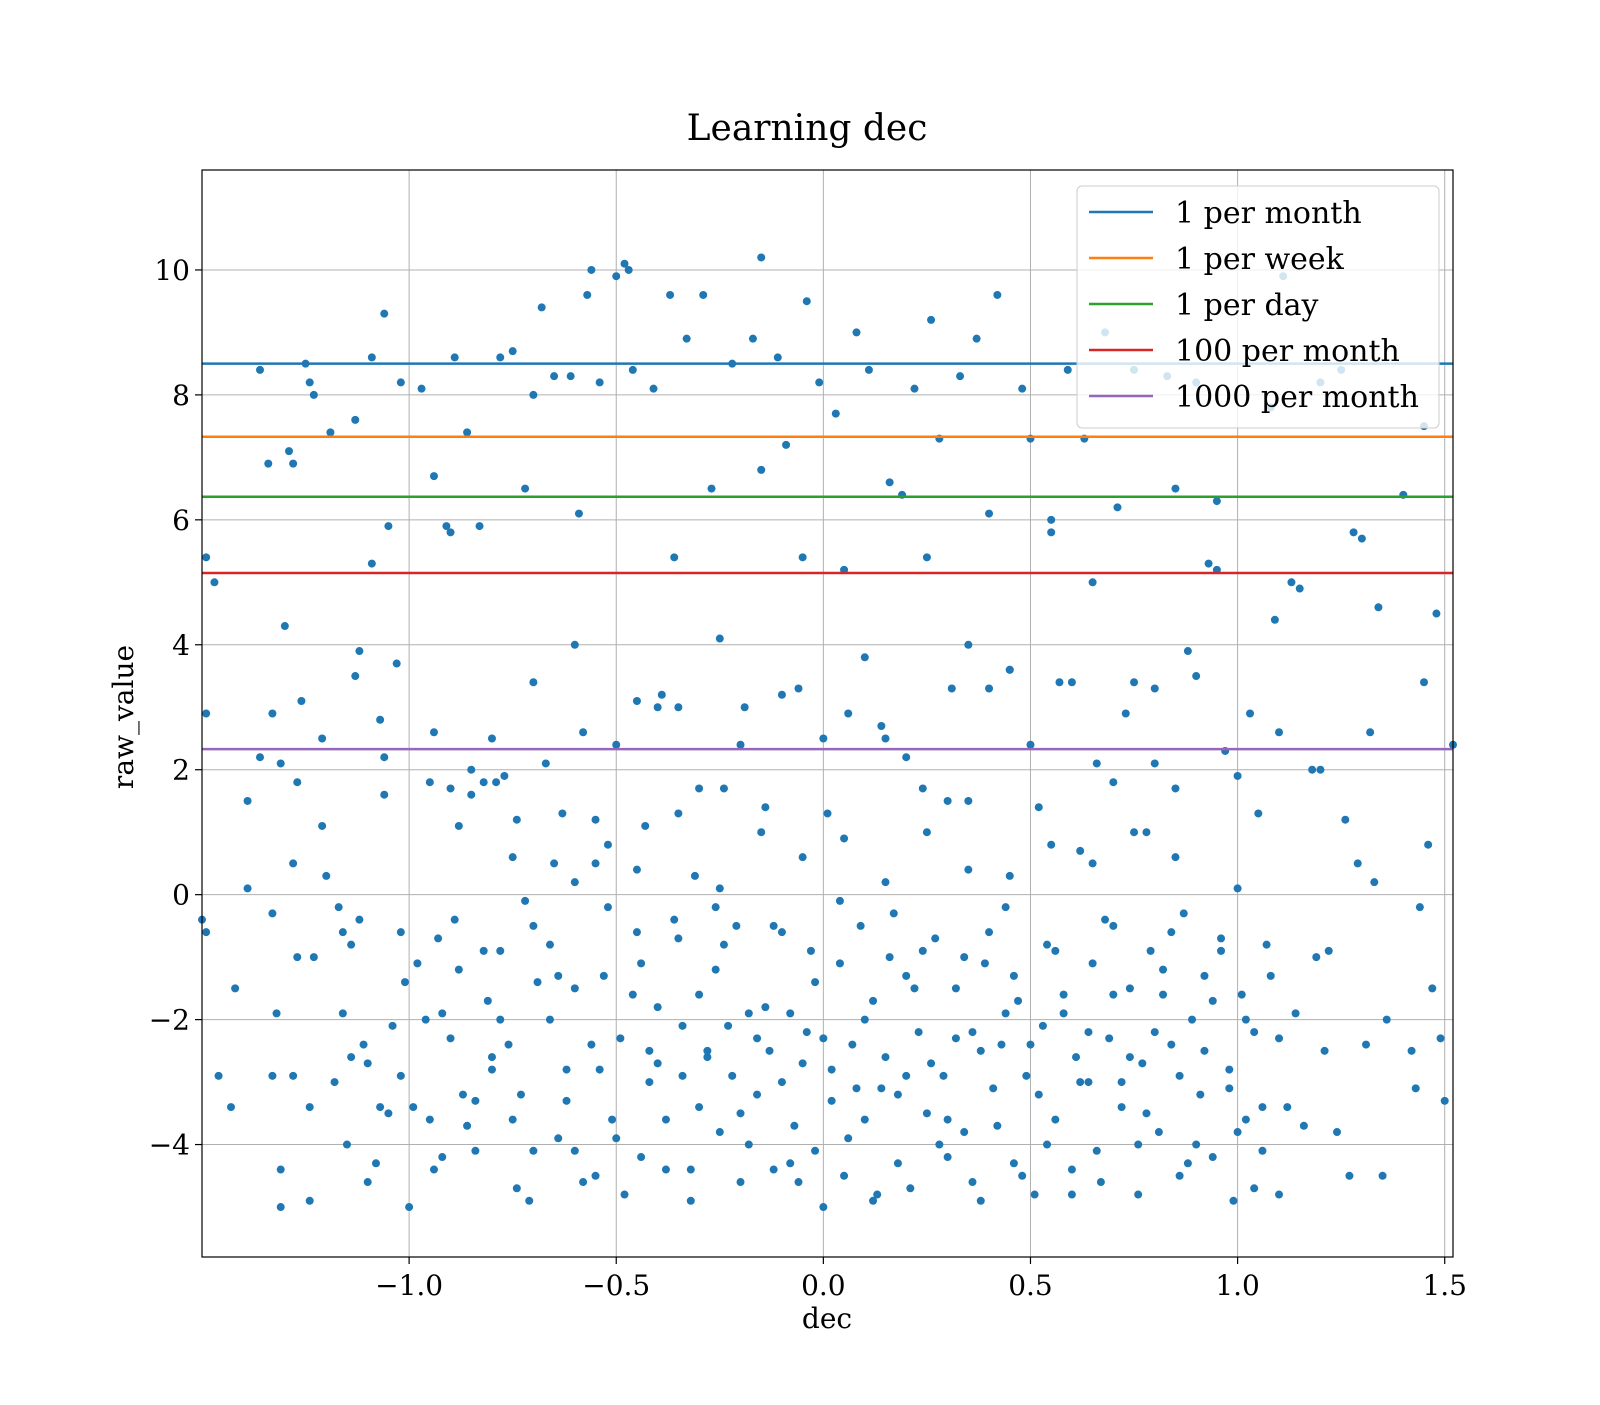 The image size is (1600, 1405). What do you see at coordinates (1297, 397) in the screenshot?
I see `legend-label: 1000 per month` at bounding box center [1297, 397].